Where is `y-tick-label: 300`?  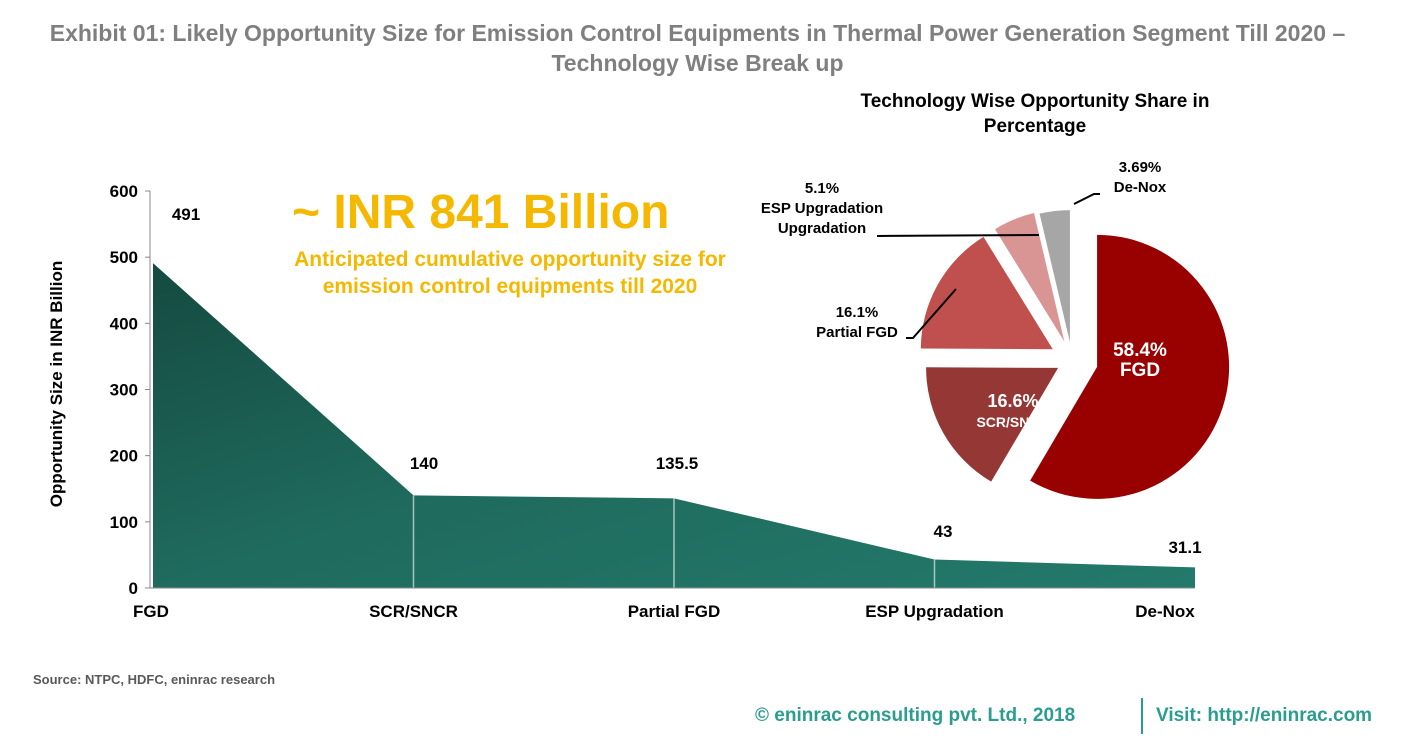
y-tick-label: 300 is located at coordinates (124, 390).